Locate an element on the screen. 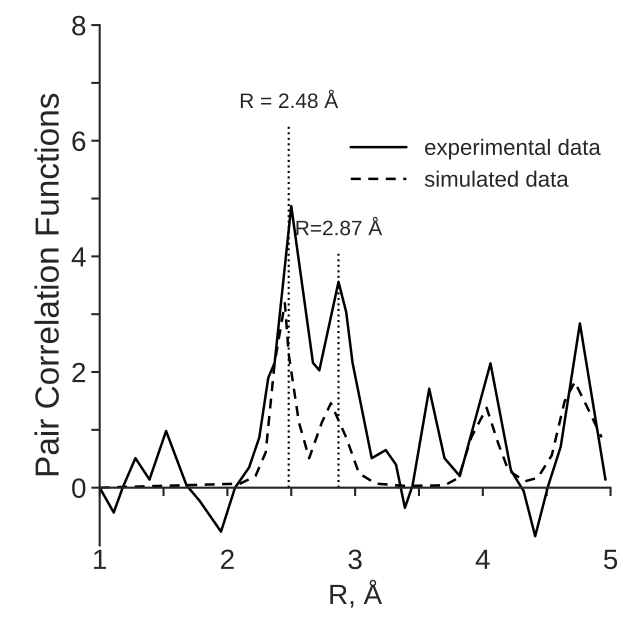 Image resolution: width=623 pixels, height=627 pixels. x-tick-label: 5 is located at coordinates (611, 560).